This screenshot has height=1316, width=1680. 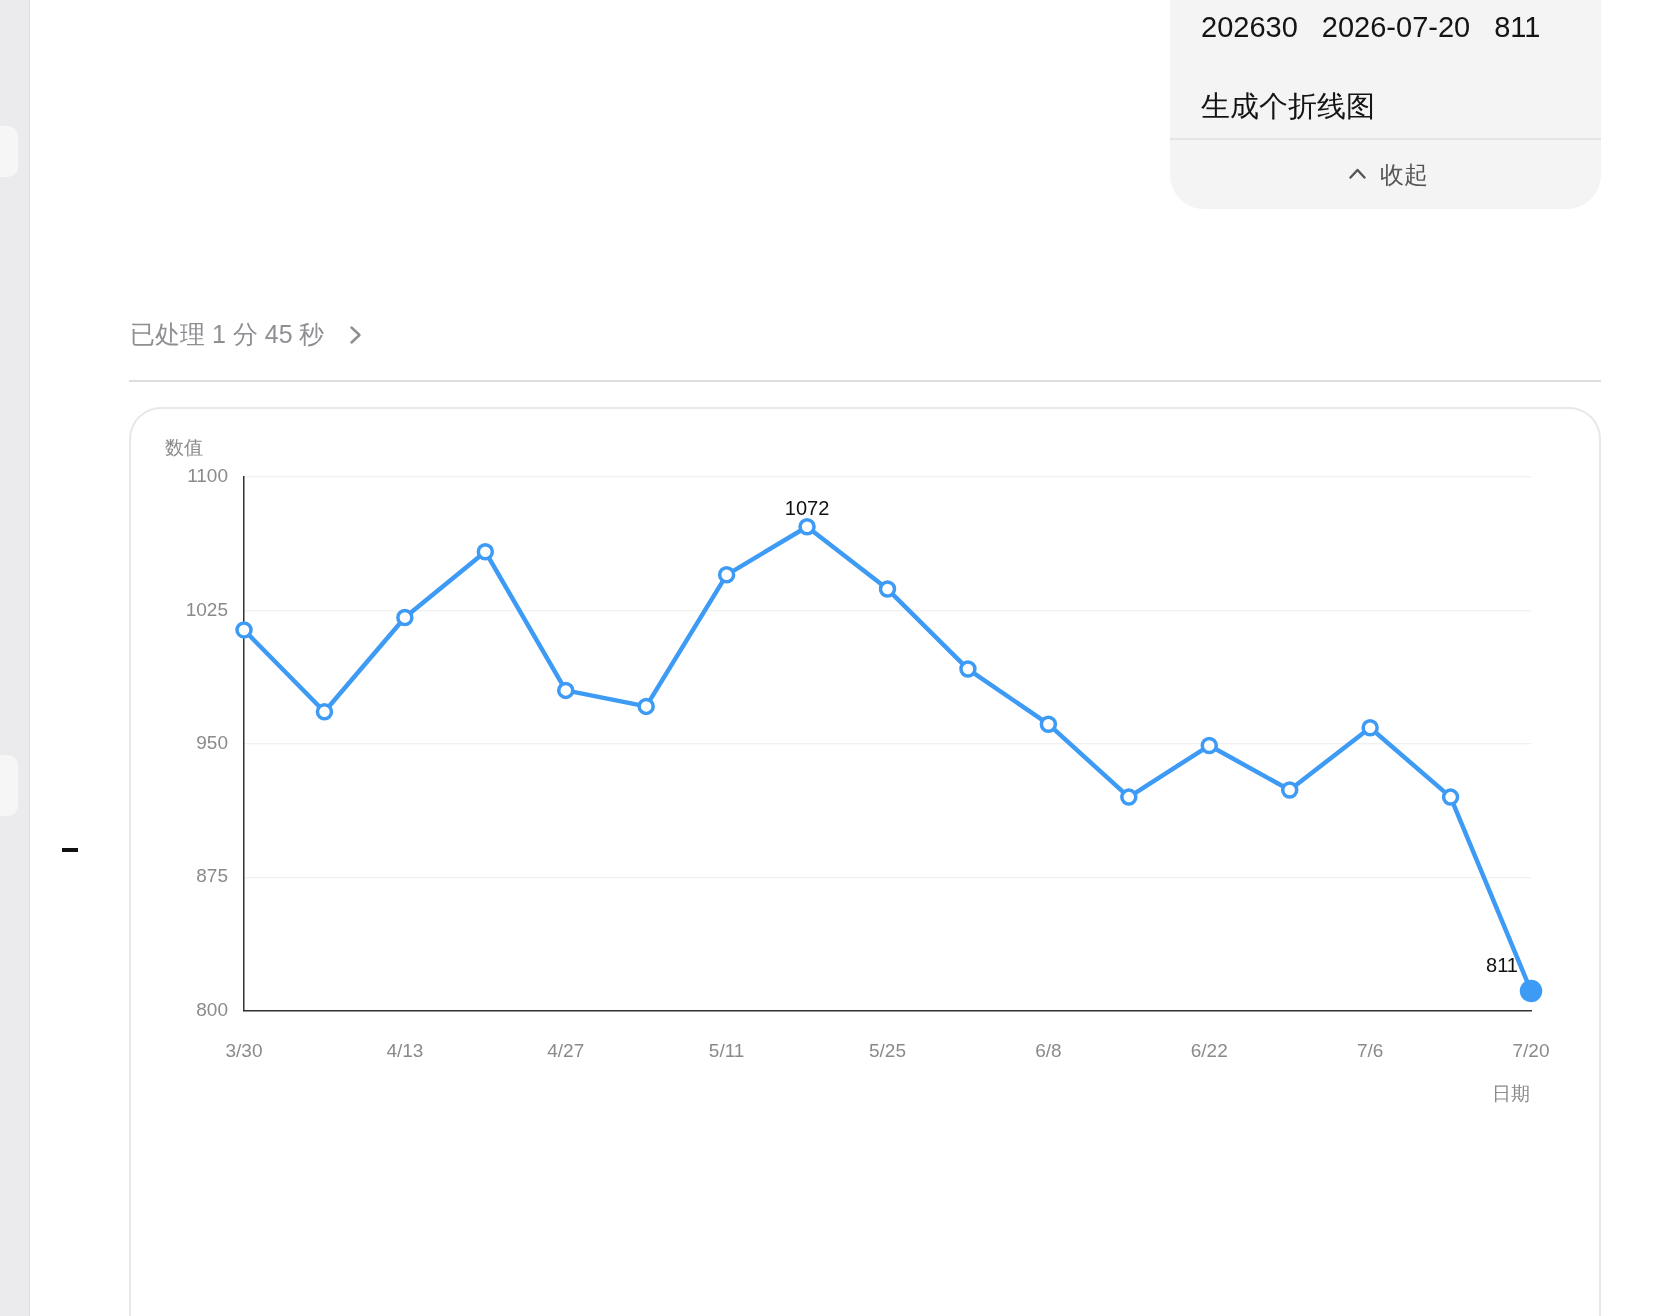 I want to click on text: 收起, so click(x=1404, y=175).